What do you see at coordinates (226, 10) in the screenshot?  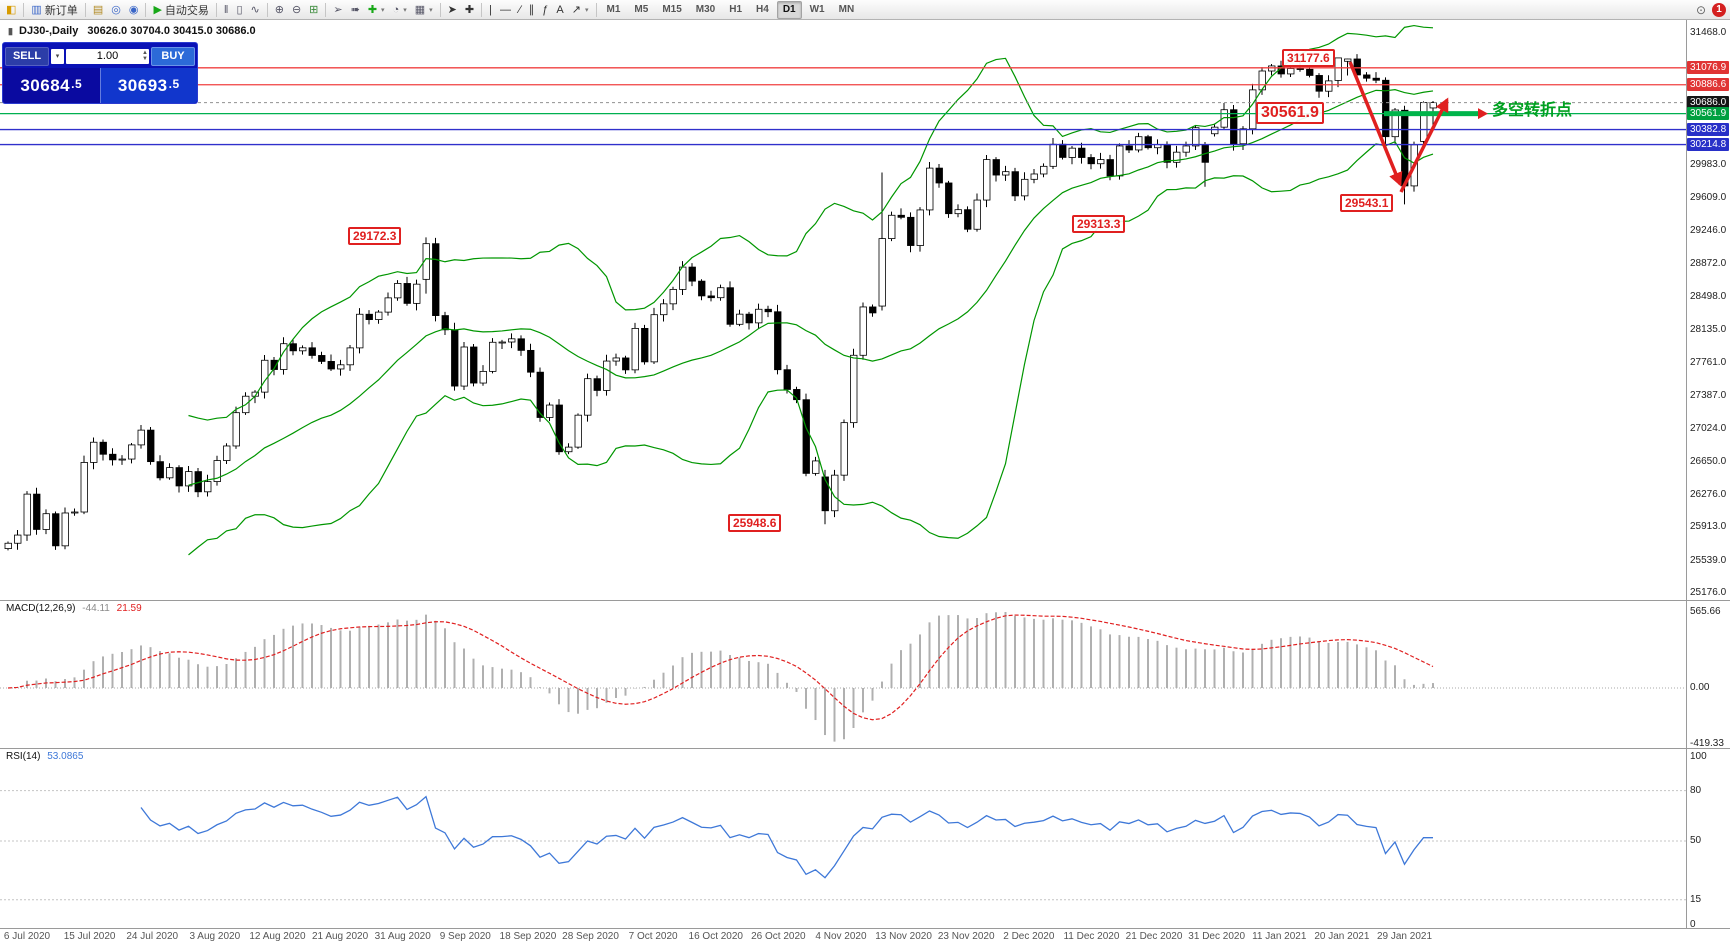 I see `bar-chart-icon: ǁ` at bounding box center [226, 10].